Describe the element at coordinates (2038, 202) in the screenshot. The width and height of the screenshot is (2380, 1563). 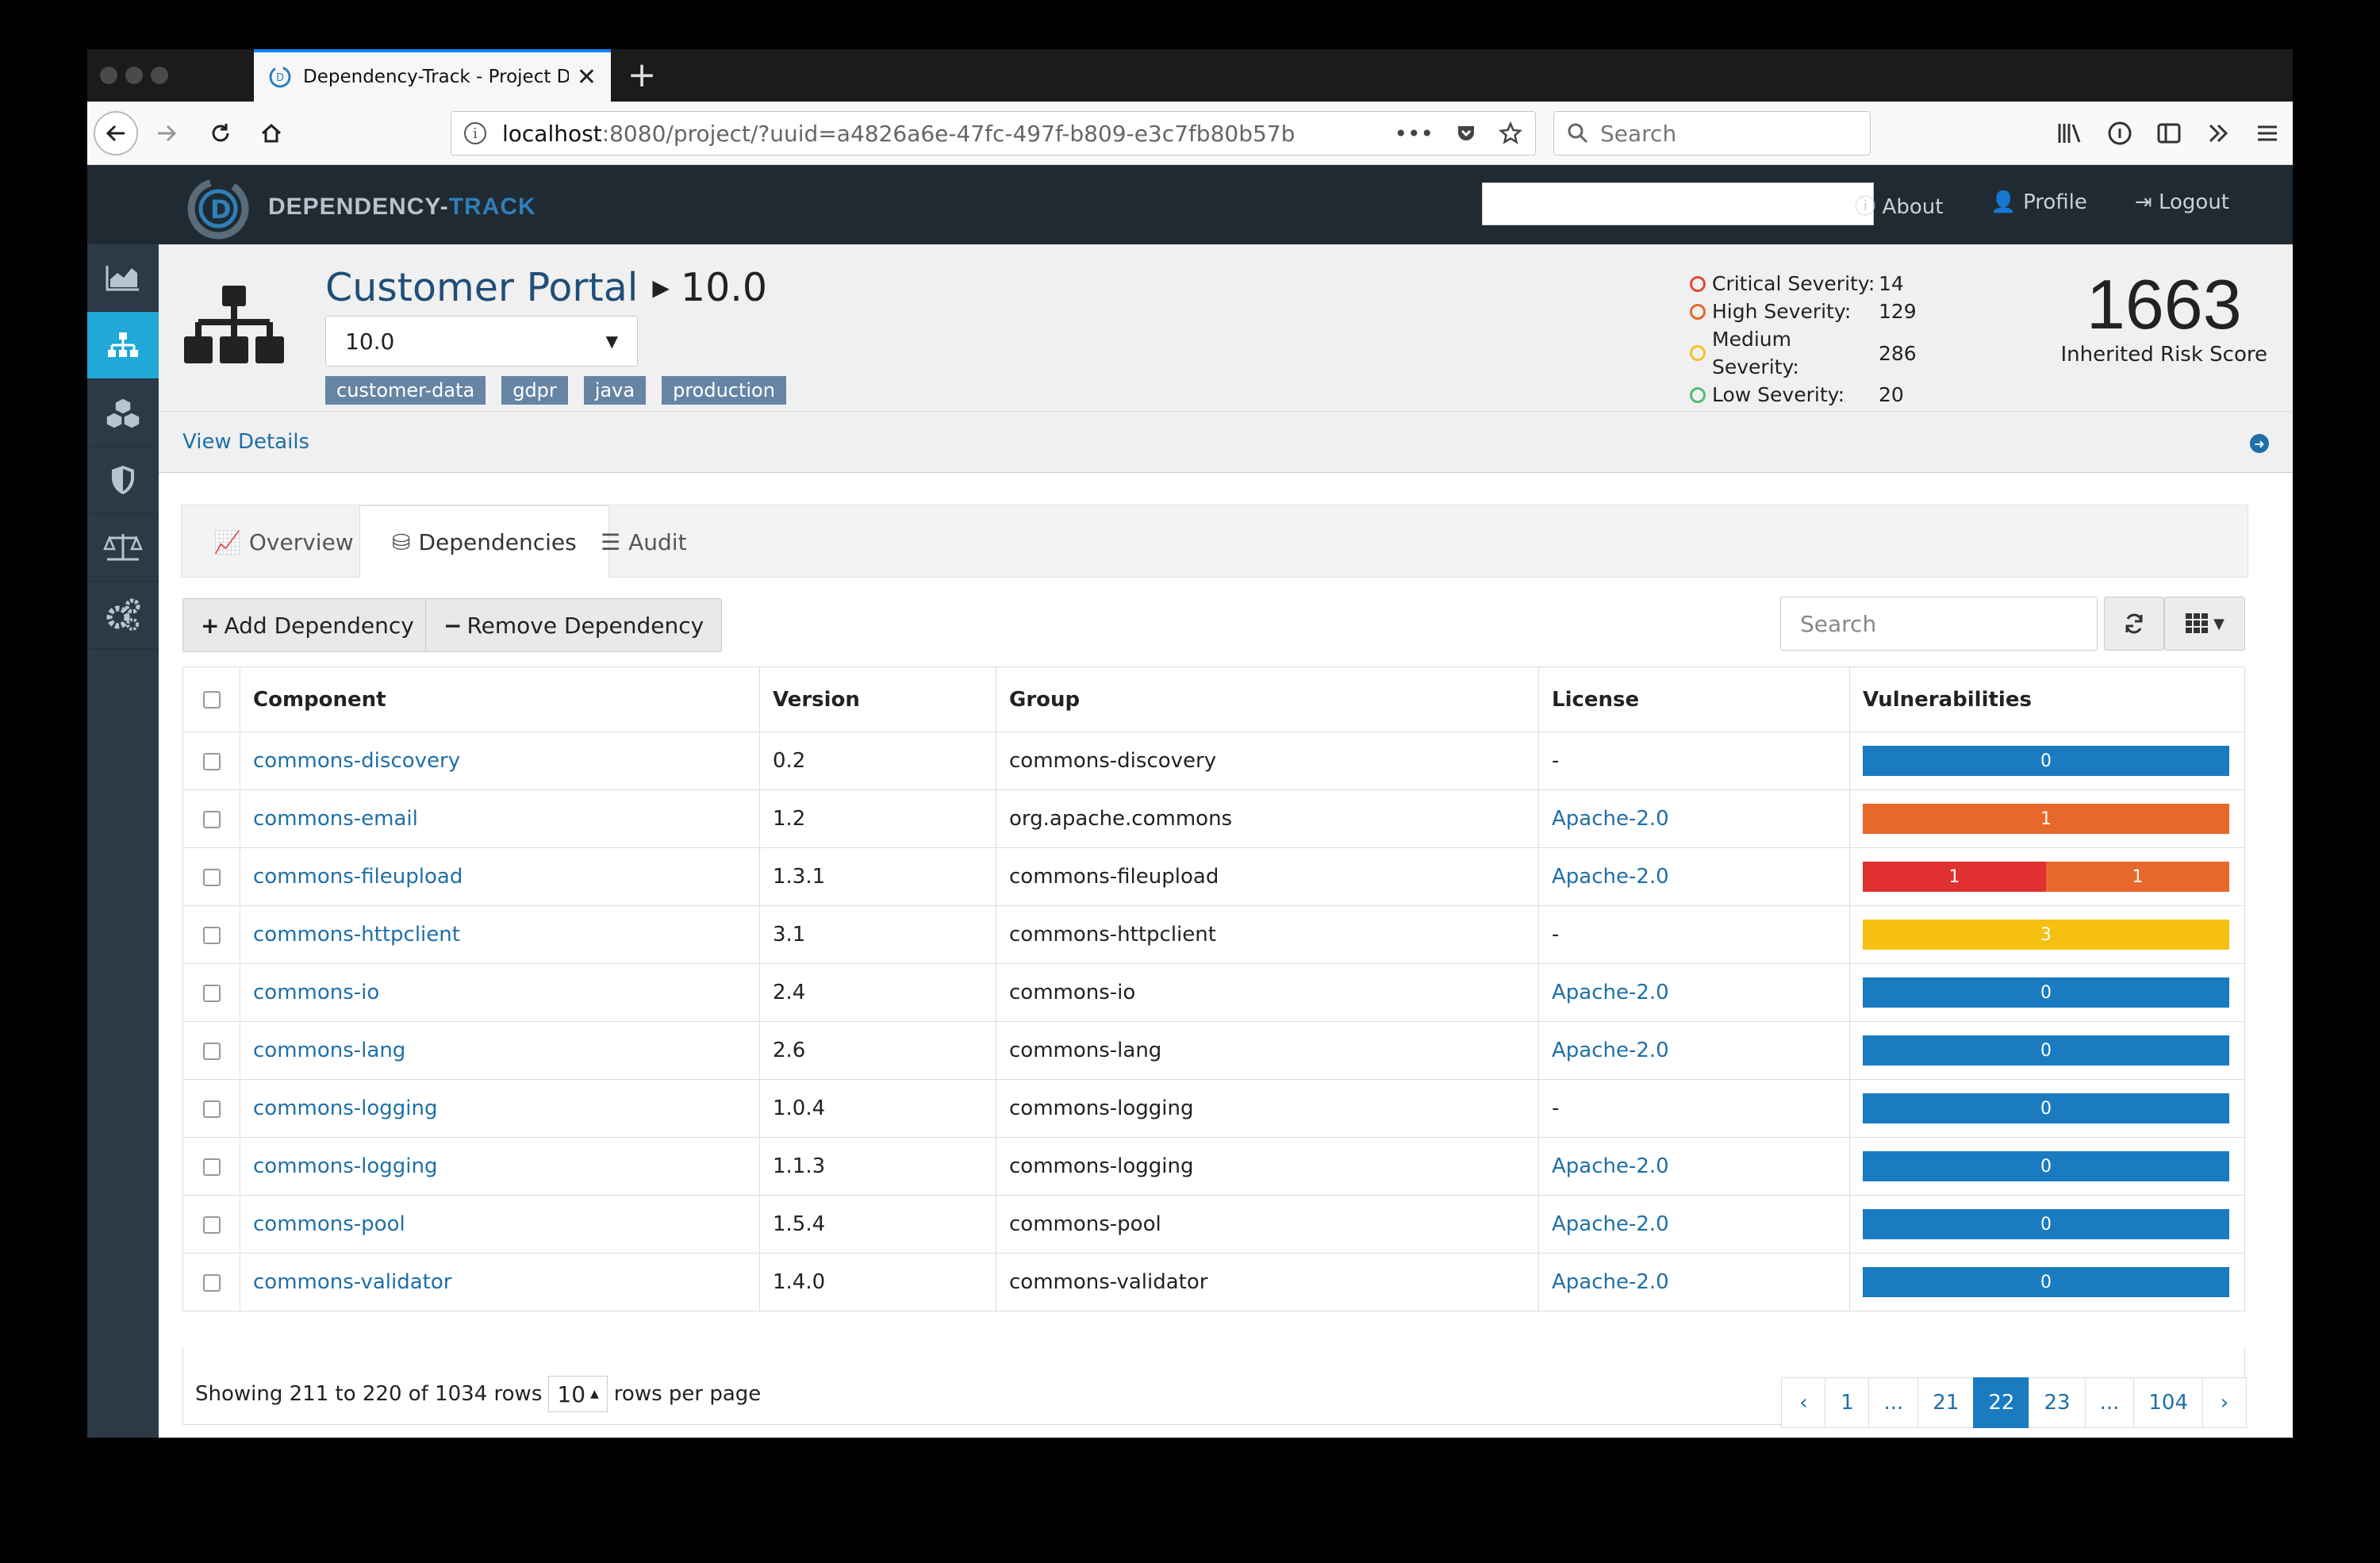
I see `profile-link: 👤 Profile` at that location.